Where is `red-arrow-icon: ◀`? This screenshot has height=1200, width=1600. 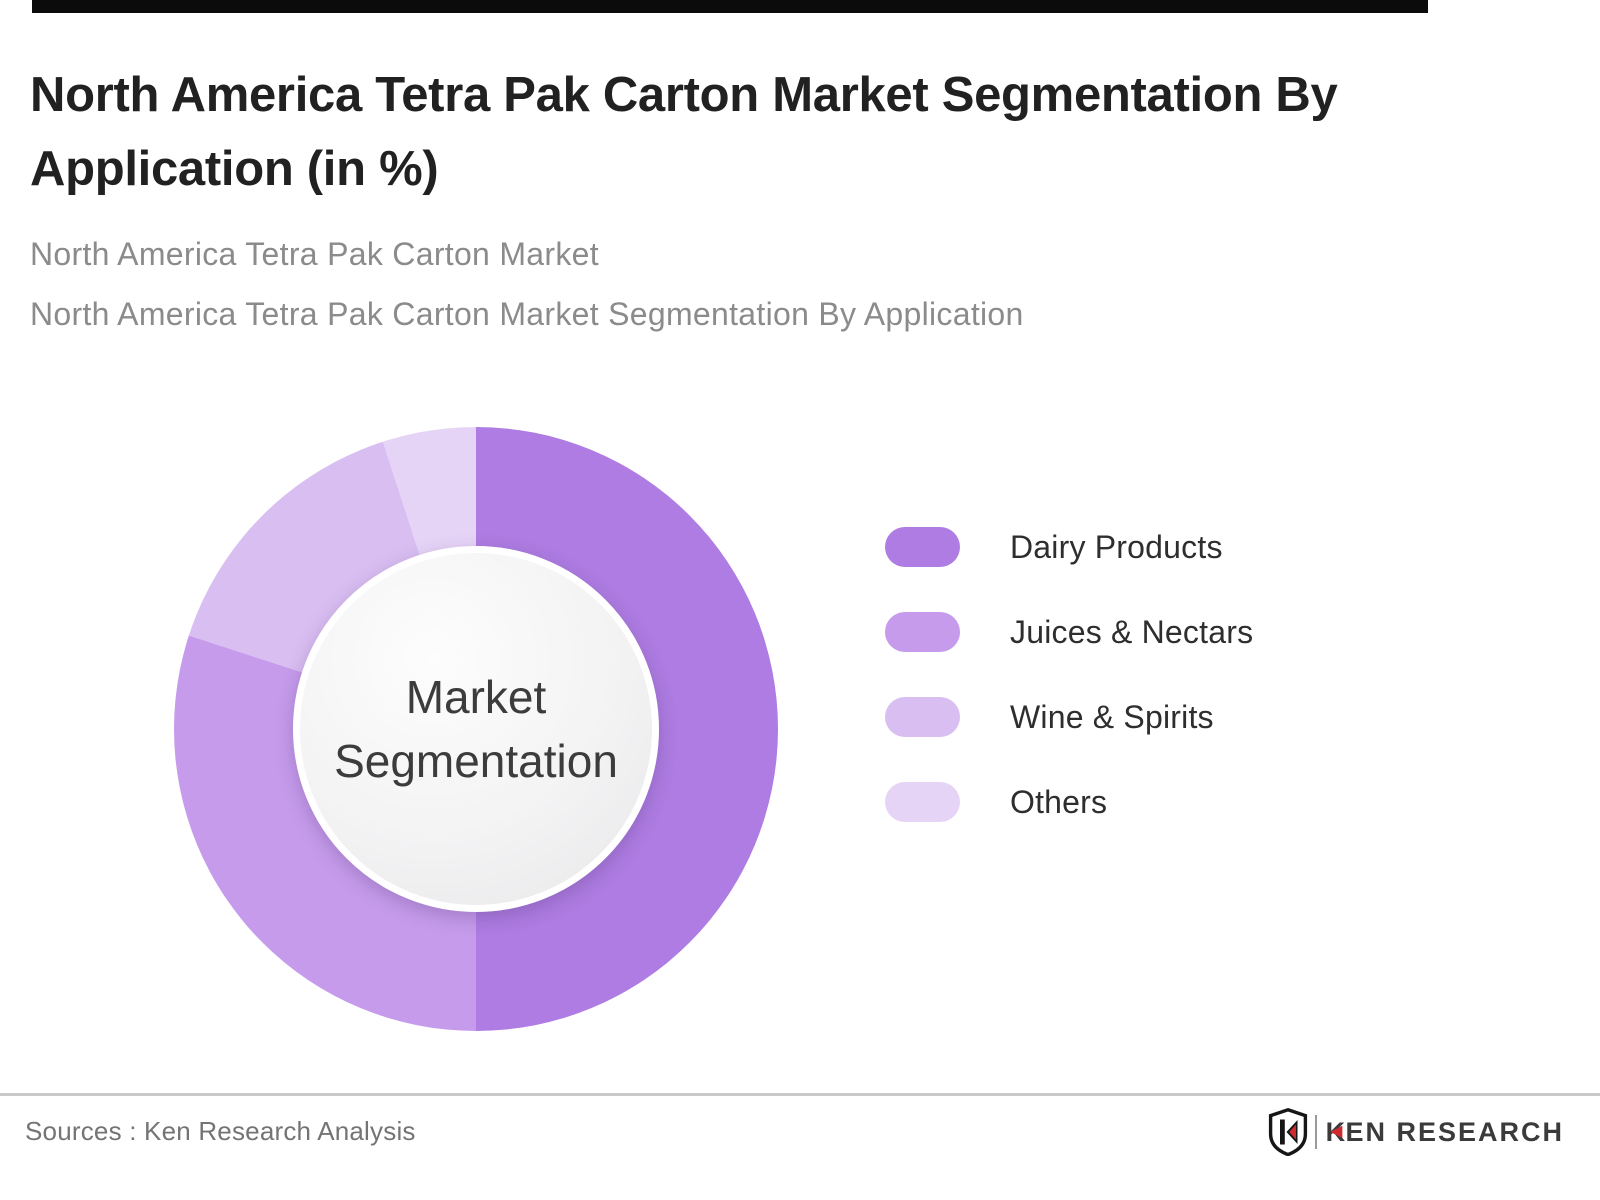 red-arrow-icon: ◀ is located at coordinates (1337, 1131).